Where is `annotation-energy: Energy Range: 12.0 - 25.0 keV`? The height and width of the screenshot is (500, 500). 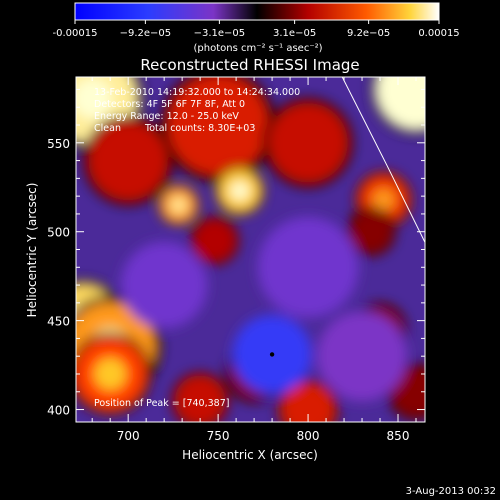
annotation-energy: Energy Range: 12.0 - 25.0 keV is located at coordinates (166, 116).